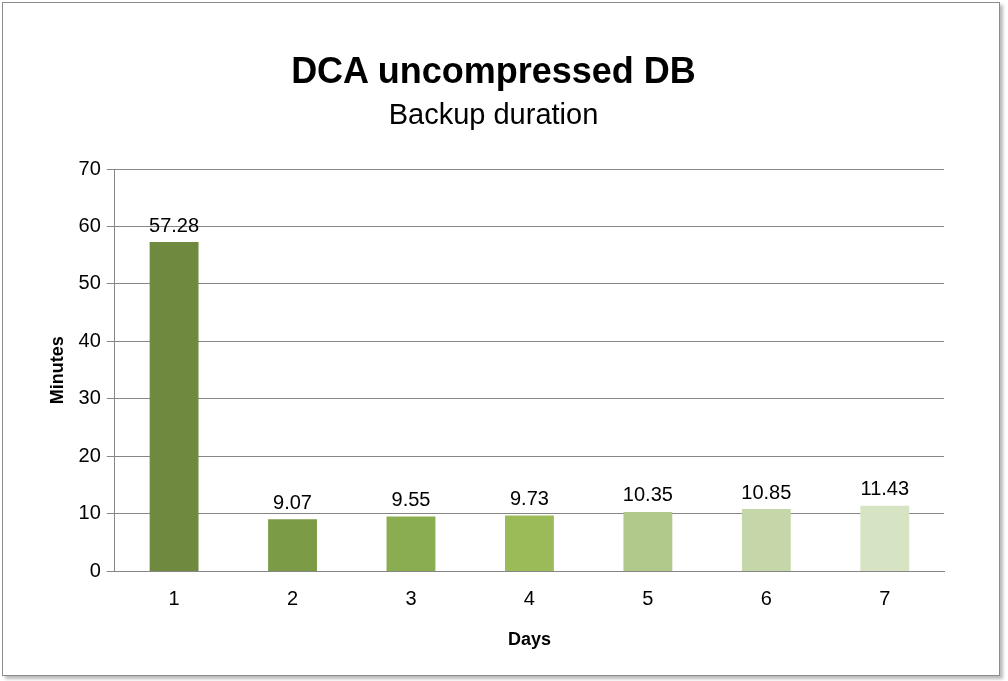 This screenshot has width=1008, height=681. Describe the element at coordinates (766, 597) in the screenshot. I see `x-tick-label: 6` at that location.